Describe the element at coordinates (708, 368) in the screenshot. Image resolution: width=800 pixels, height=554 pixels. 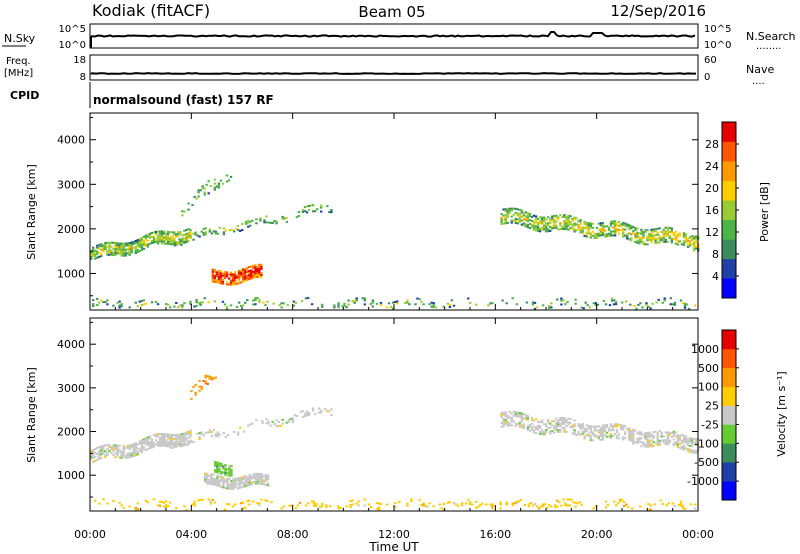
I see `colorbar-tick-label: 500` at that location.